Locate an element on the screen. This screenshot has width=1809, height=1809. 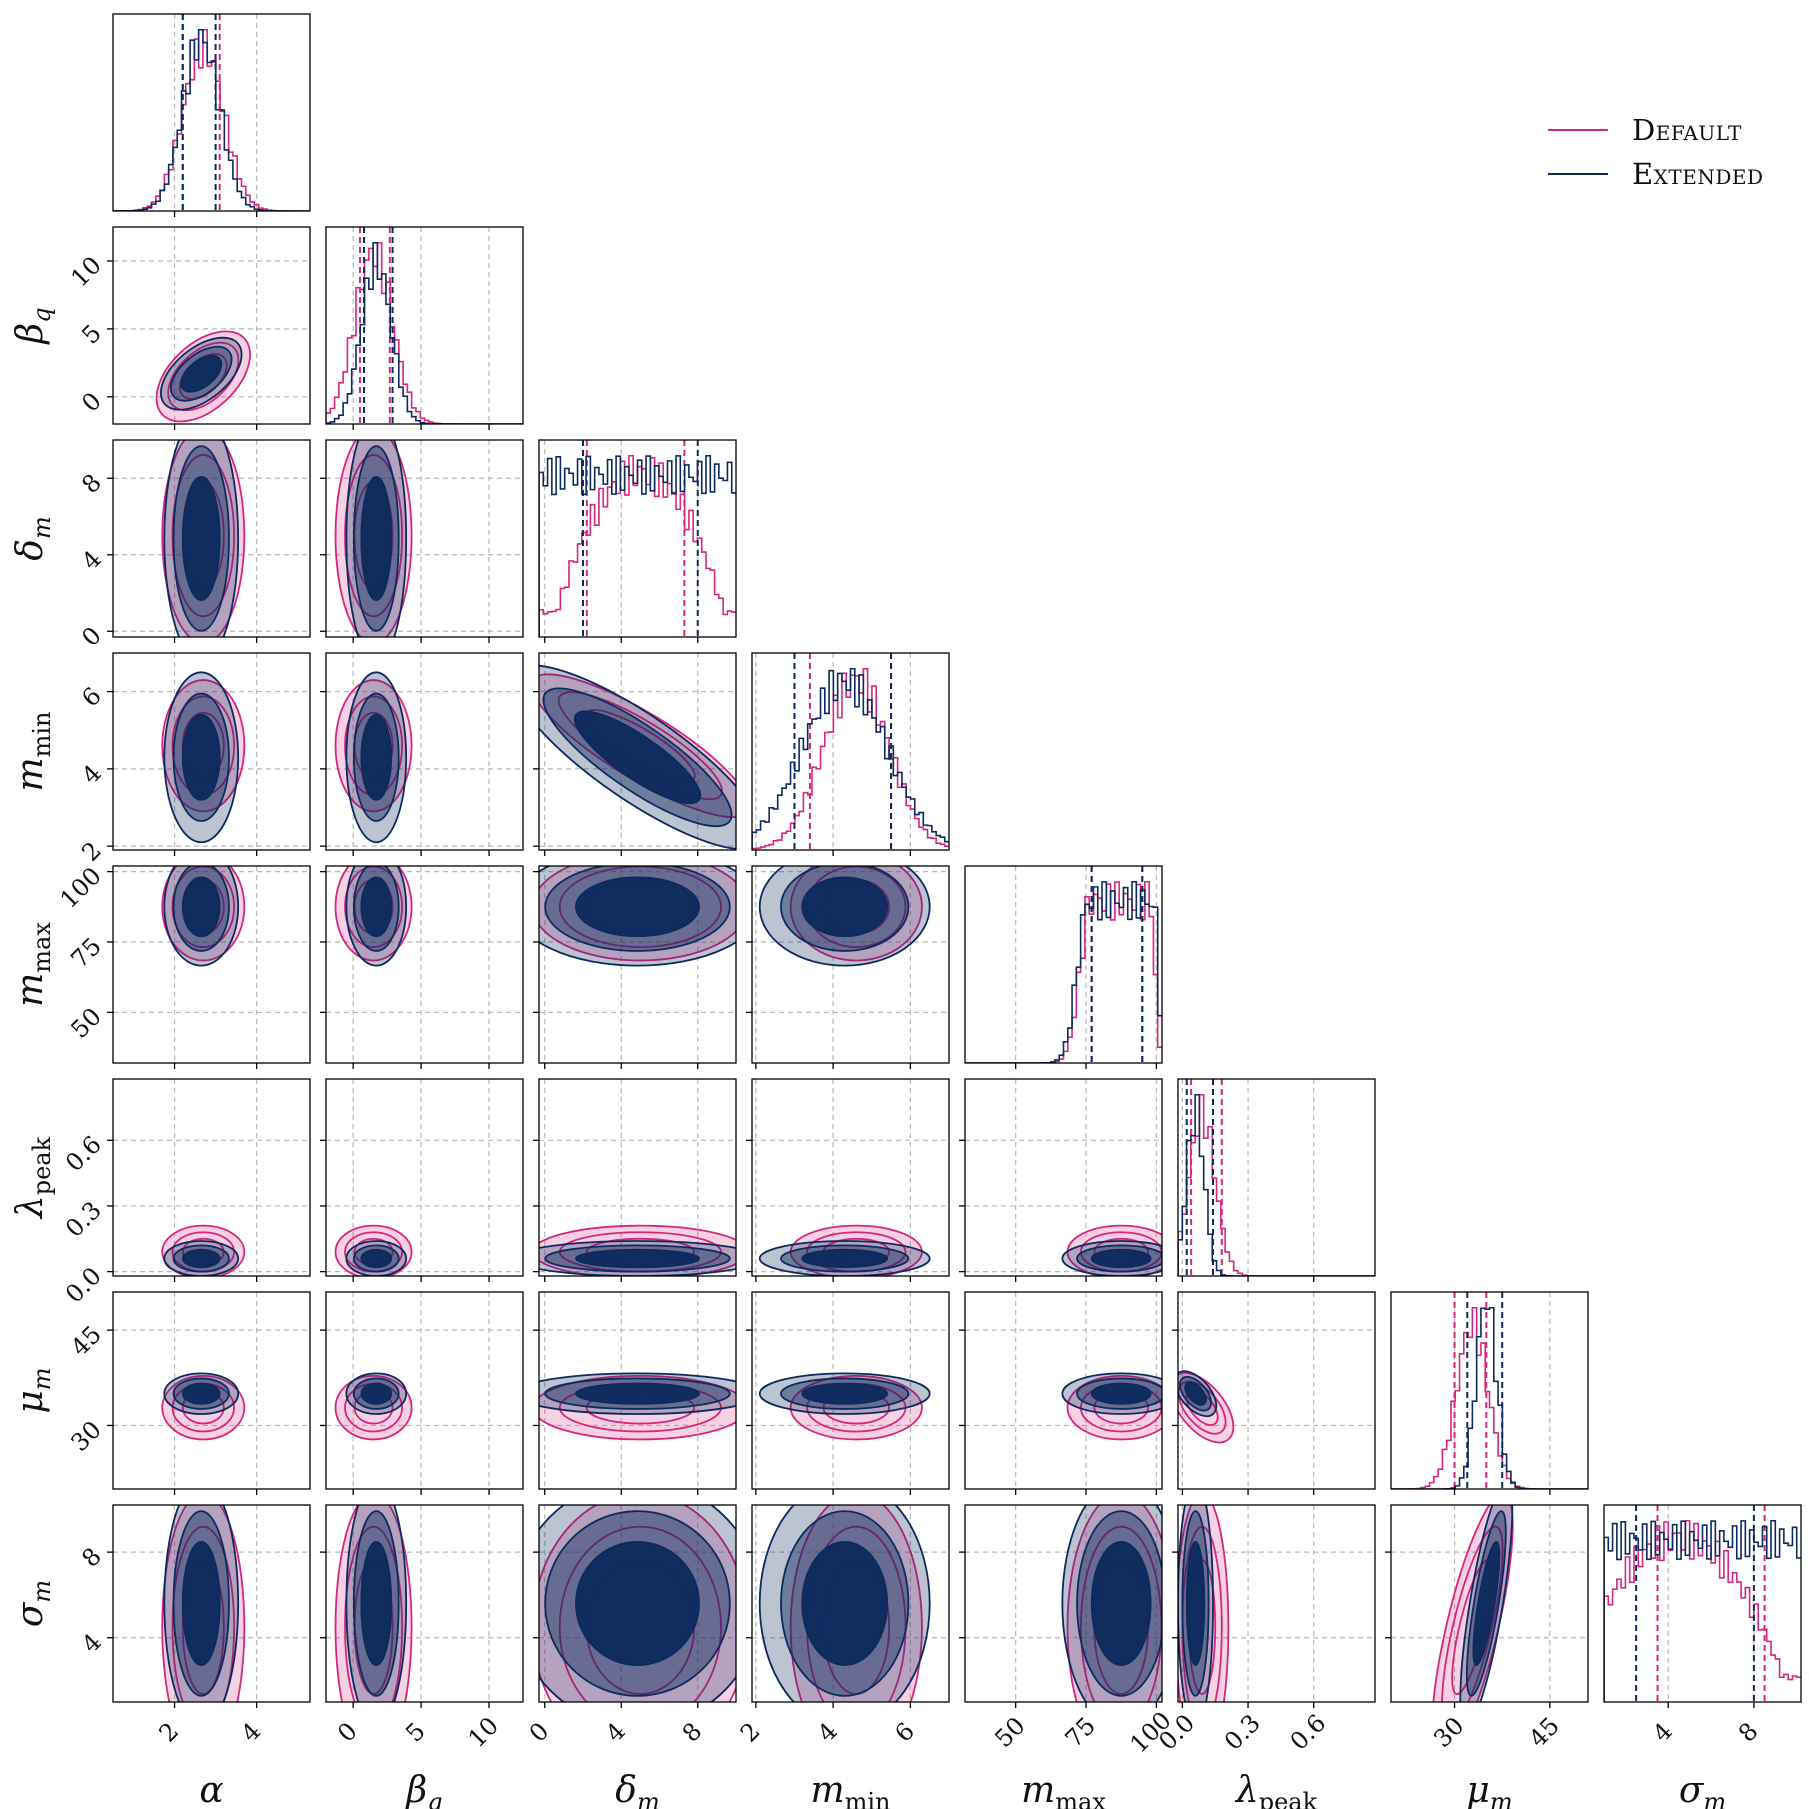
tick-label-x-delta_m: 4 is located at coordinates (615, 1732).